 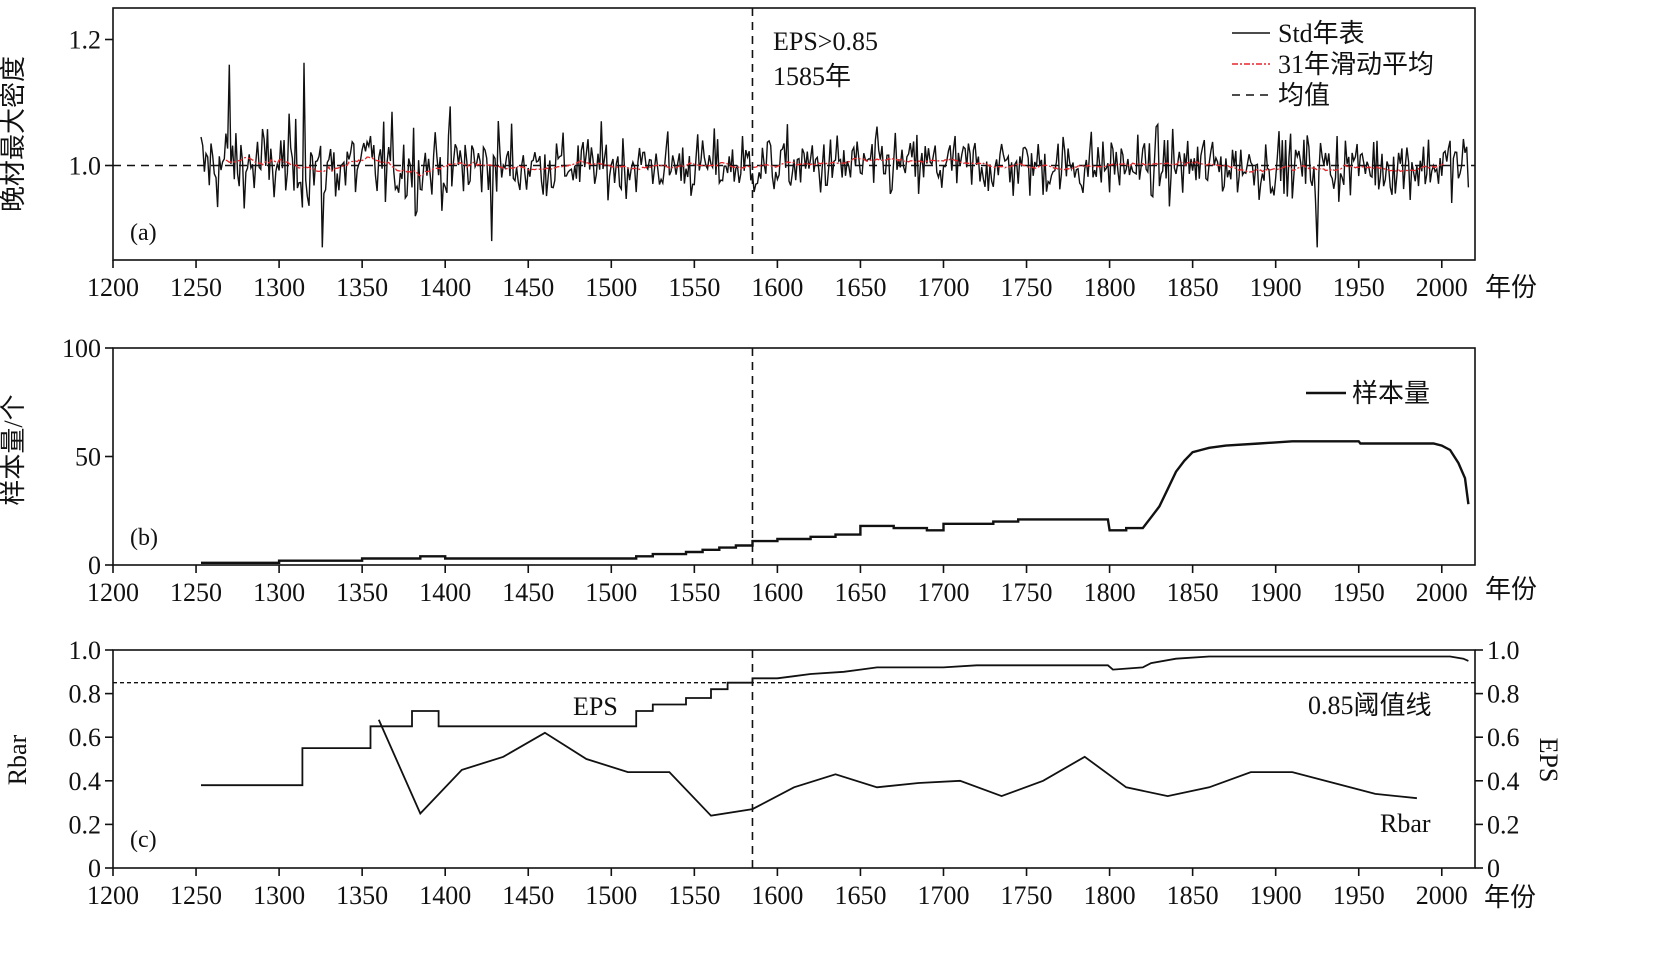 What do you see at coordinates (17, 759) in the screenshot?
I see `panel-c-y-label: Rbar` at bounding box center [17, 759].